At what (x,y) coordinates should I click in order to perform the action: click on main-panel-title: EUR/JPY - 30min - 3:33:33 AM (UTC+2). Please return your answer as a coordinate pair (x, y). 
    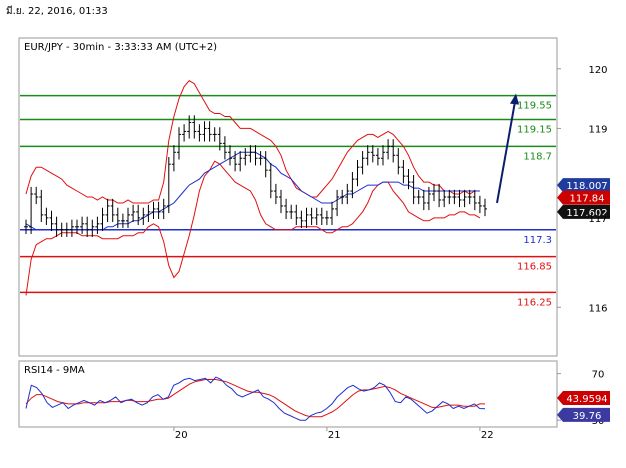
    Looking at the image, I should click on (120, 47).